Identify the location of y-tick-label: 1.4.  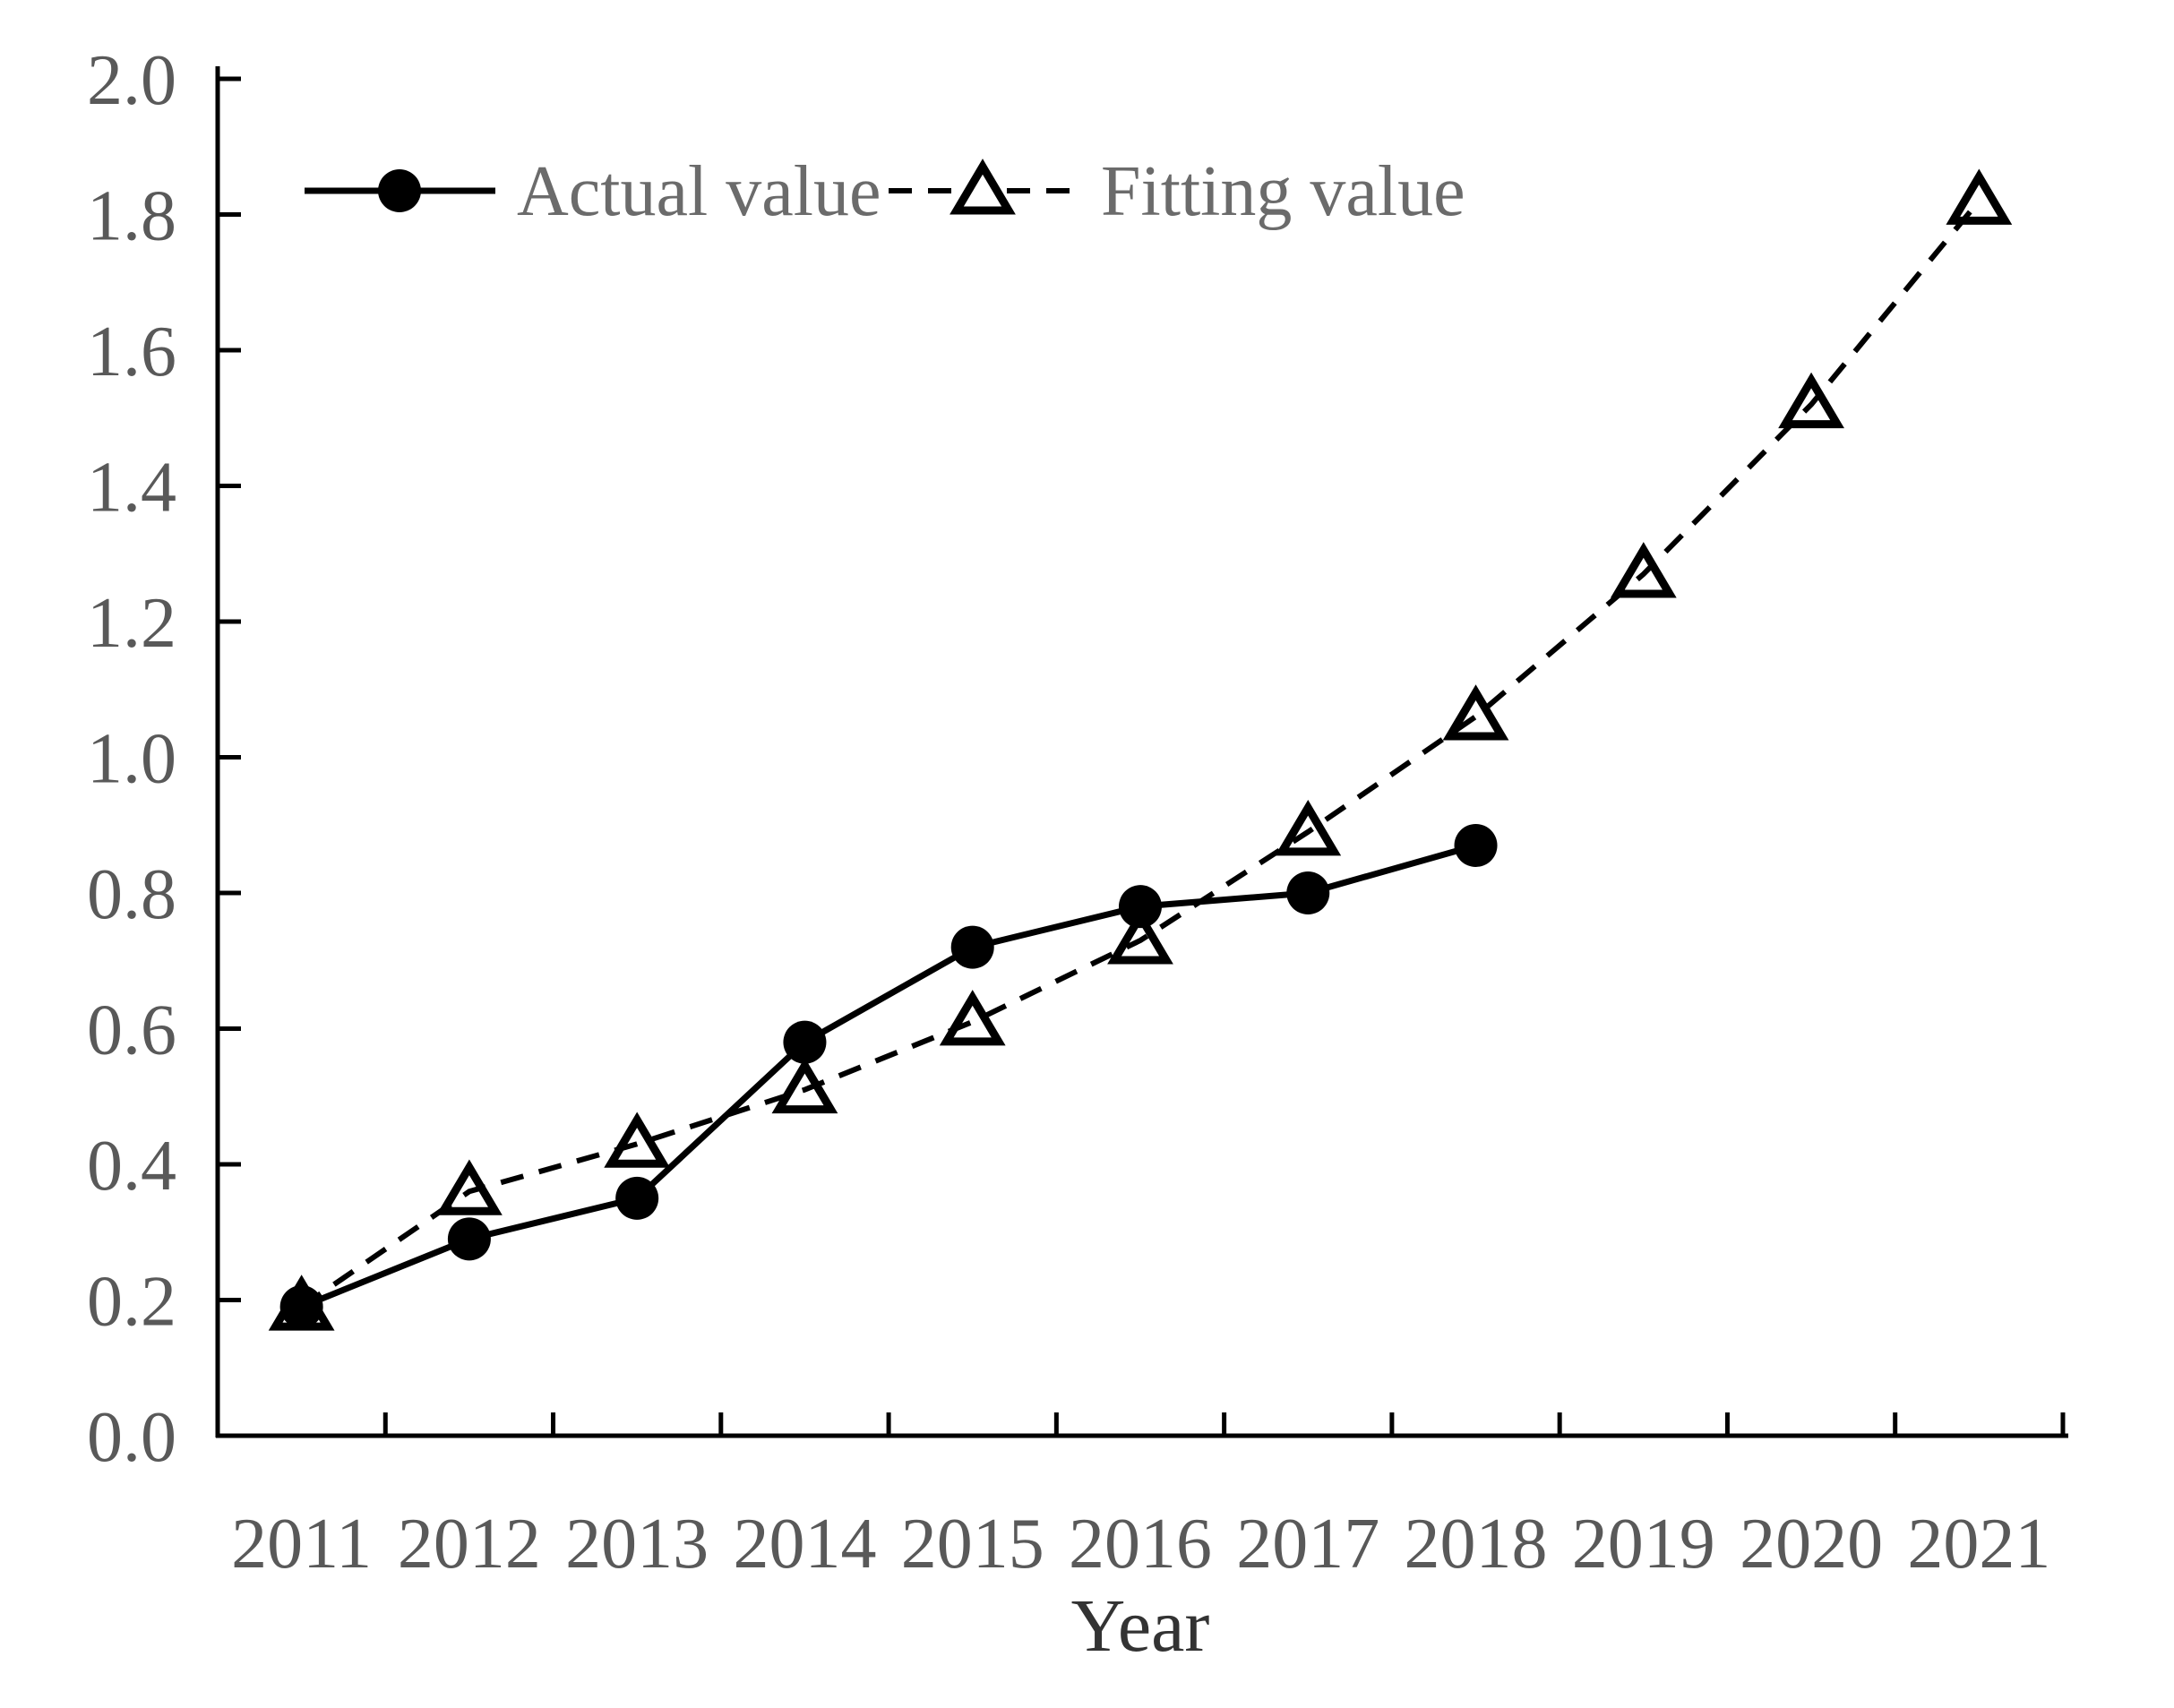
(131, 489).